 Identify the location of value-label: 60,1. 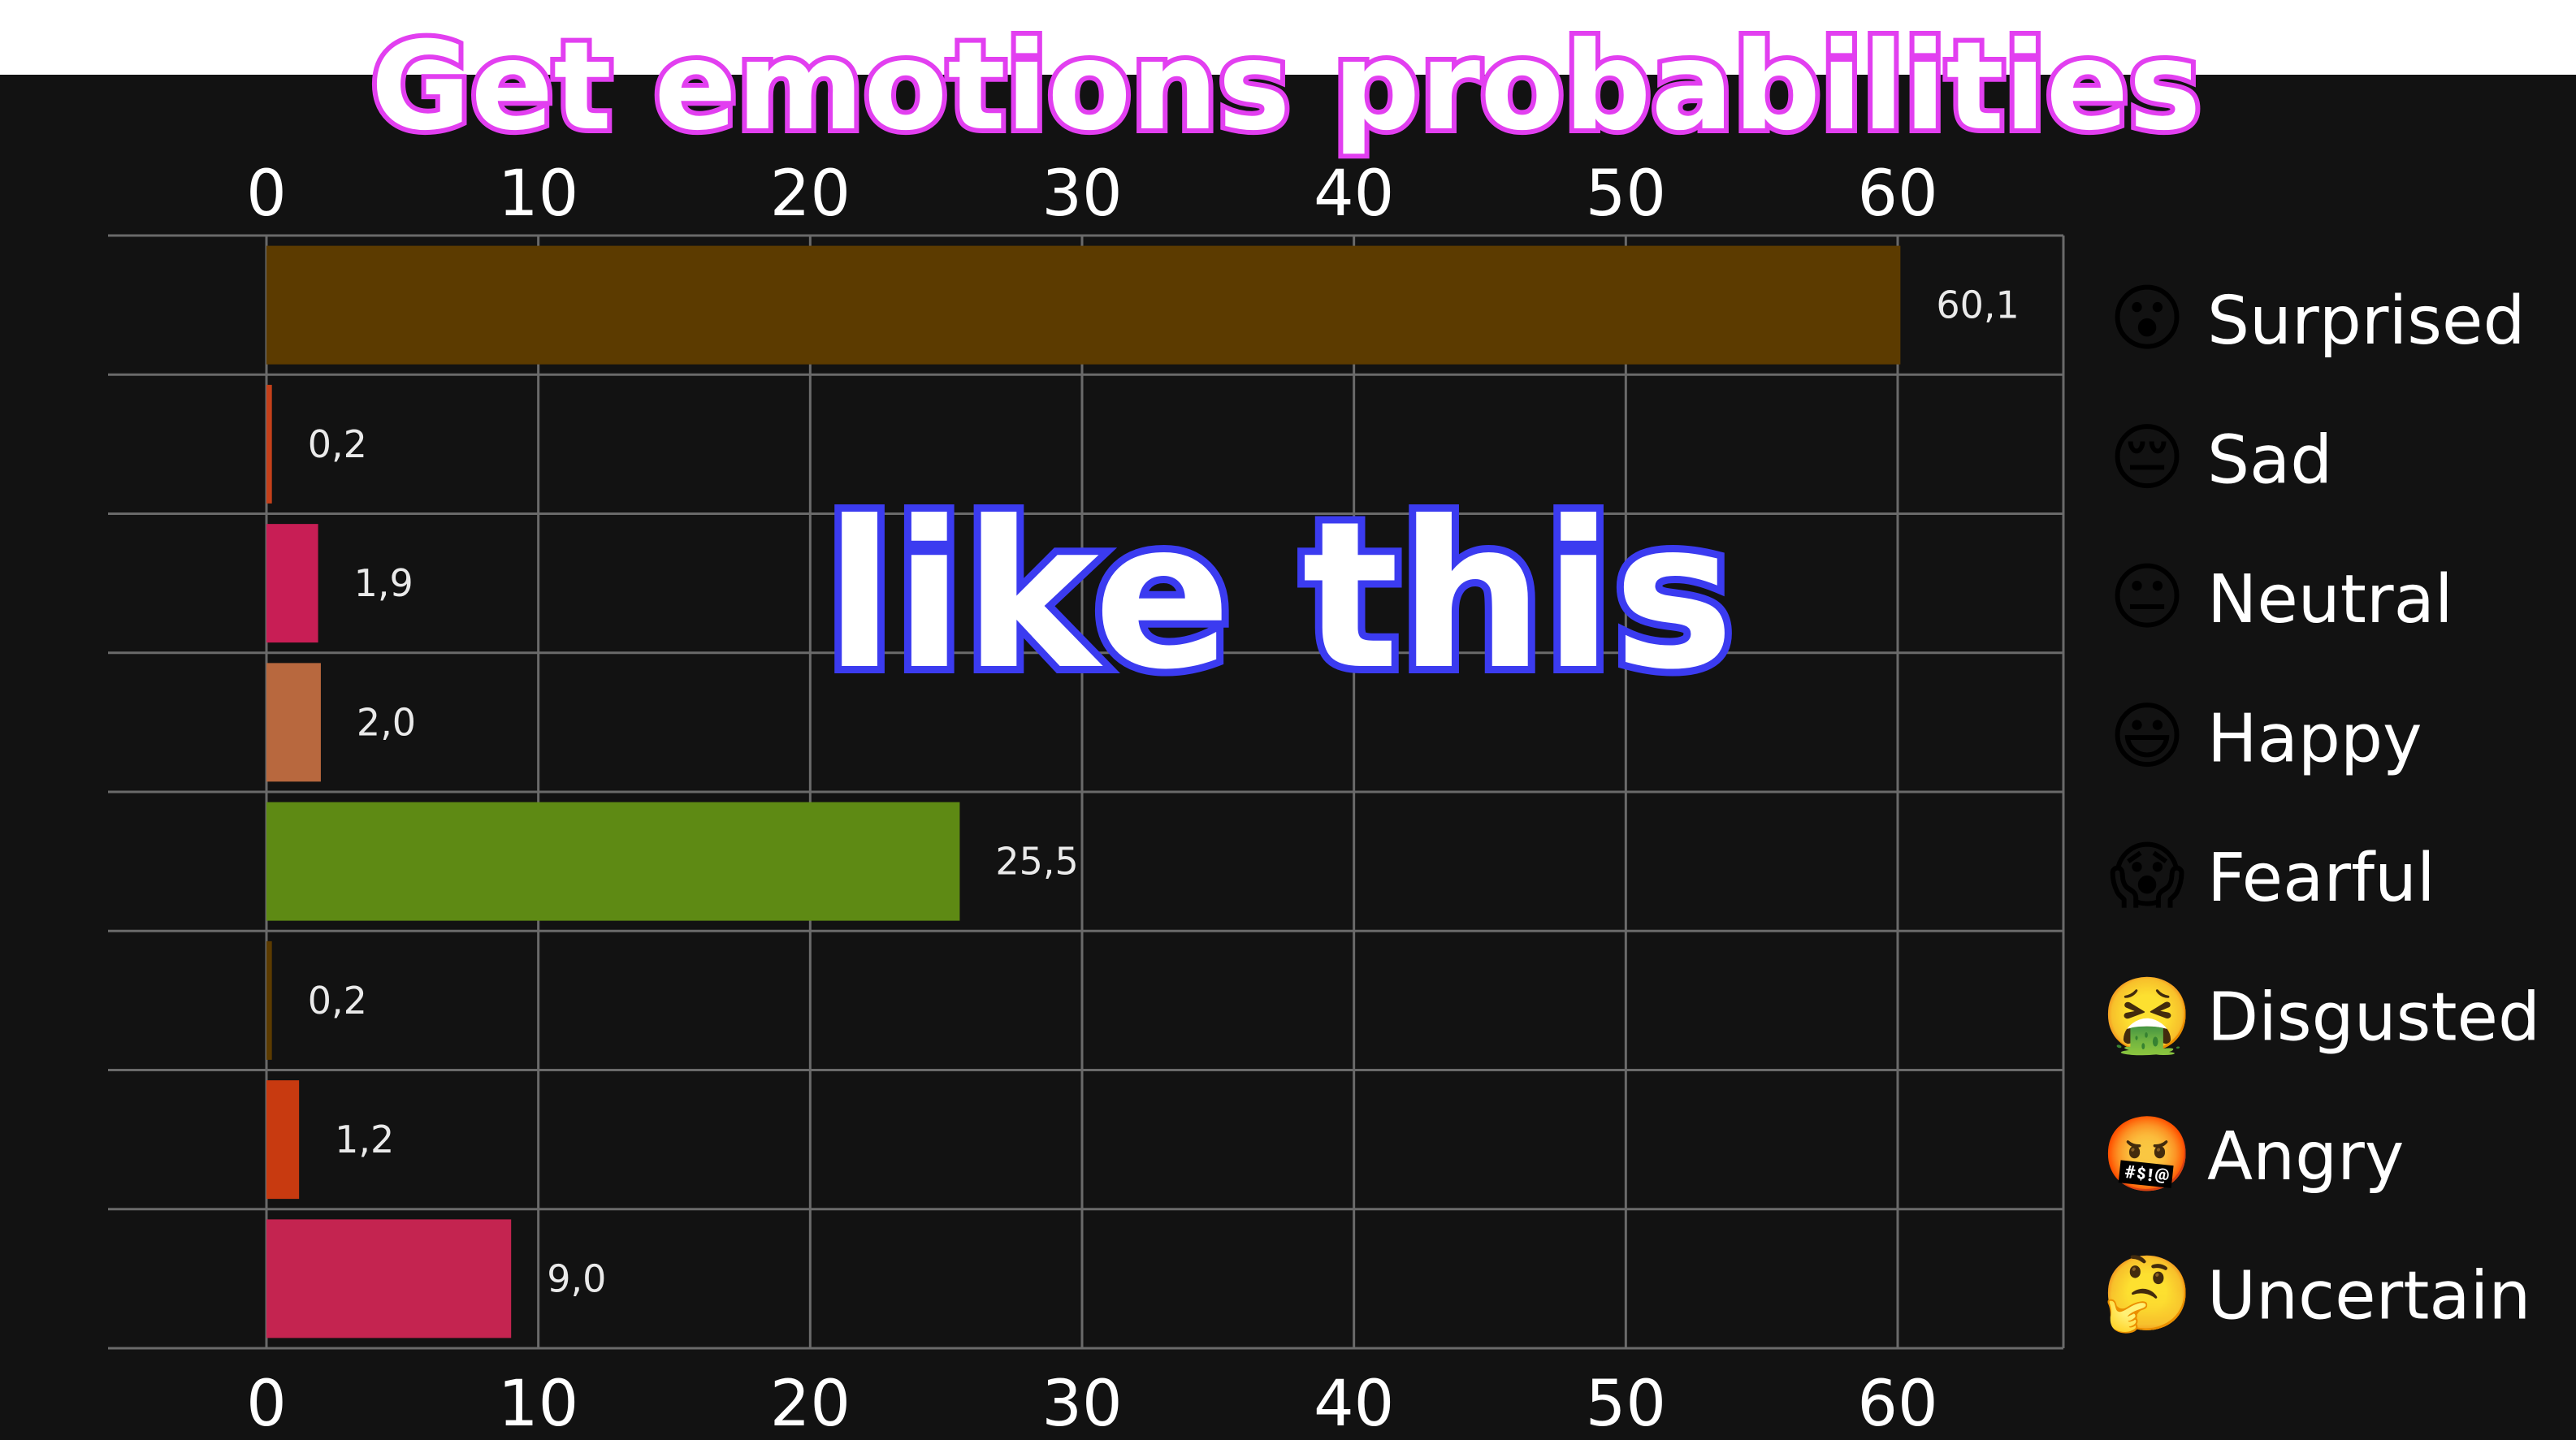
(1977, 305).